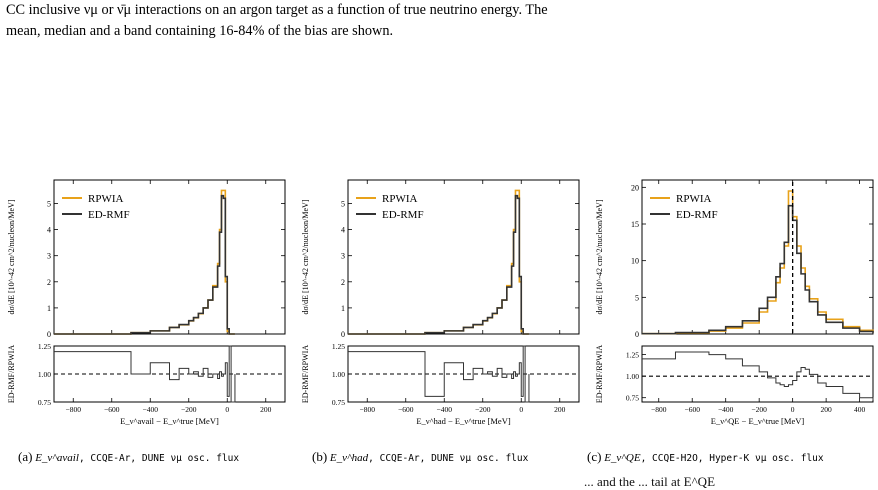  I want to click on subcaption-a-symbol: E_ν^avail, so click(57, 458).